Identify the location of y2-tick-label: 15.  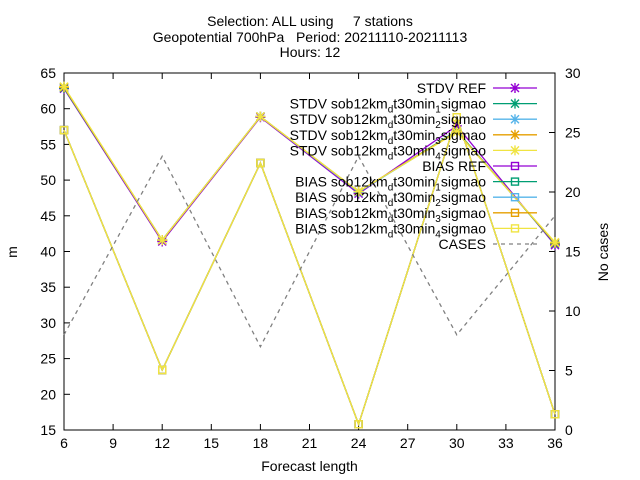
(573, 252).